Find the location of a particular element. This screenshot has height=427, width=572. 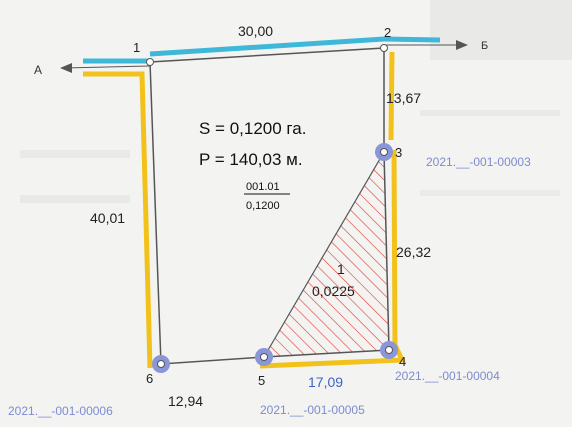

subparcel-number: 1 is located at coordinates (341, 269).